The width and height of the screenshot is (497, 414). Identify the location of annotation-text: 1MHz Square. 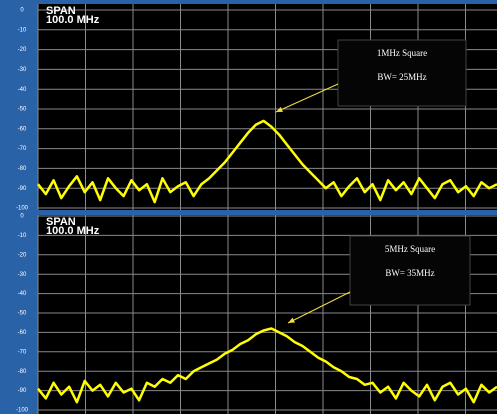
(402, 53).